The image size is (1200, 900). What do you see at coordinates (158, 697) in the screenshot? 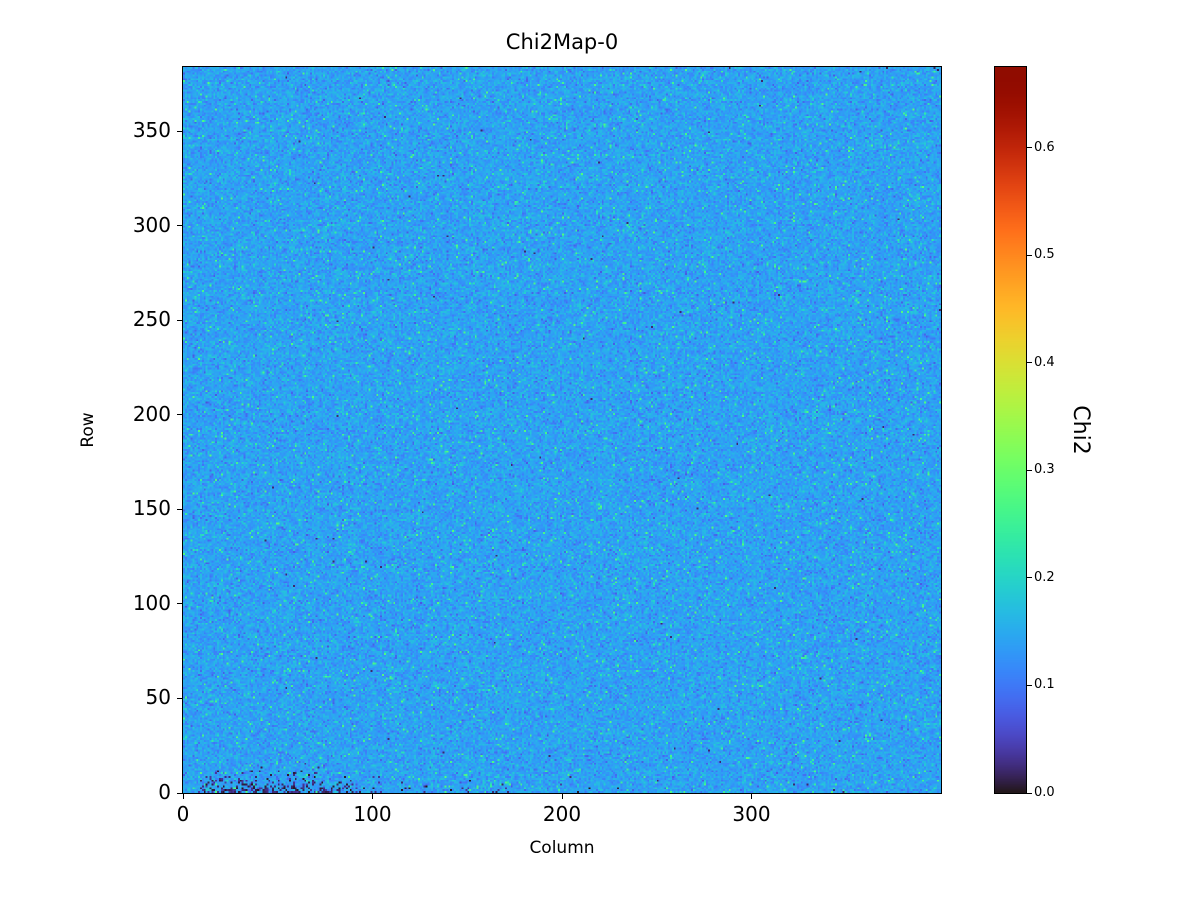
I see `y-tick-label: 50` at bounding box center [158, 697].